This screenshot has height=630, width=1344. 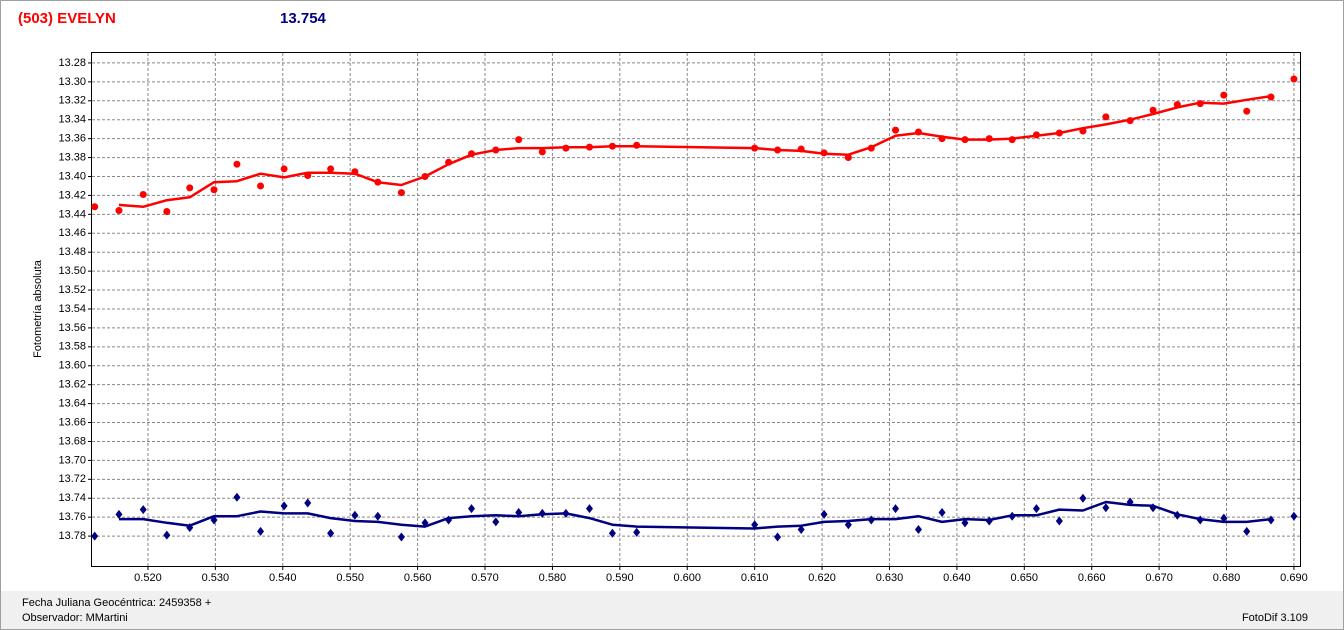 I want to click on trend-line, so click(x=695, y=515).